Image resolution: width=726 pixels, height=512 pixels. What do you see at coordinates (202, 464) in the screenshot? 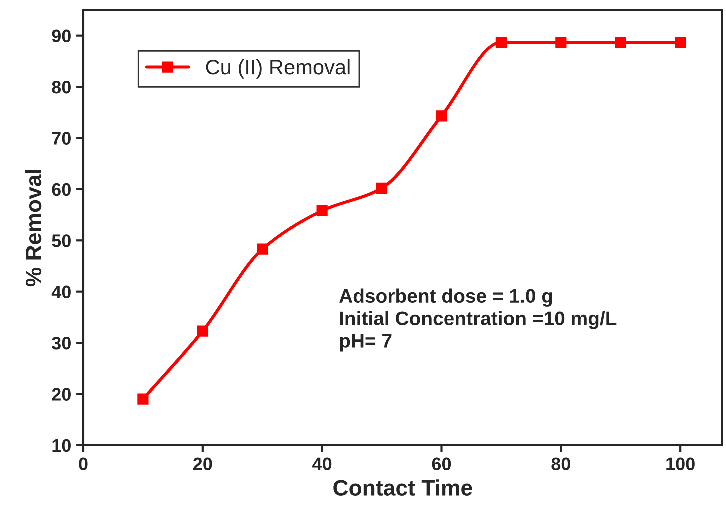
I see `x-tick-label: 20` at bounding box center [202, 464].